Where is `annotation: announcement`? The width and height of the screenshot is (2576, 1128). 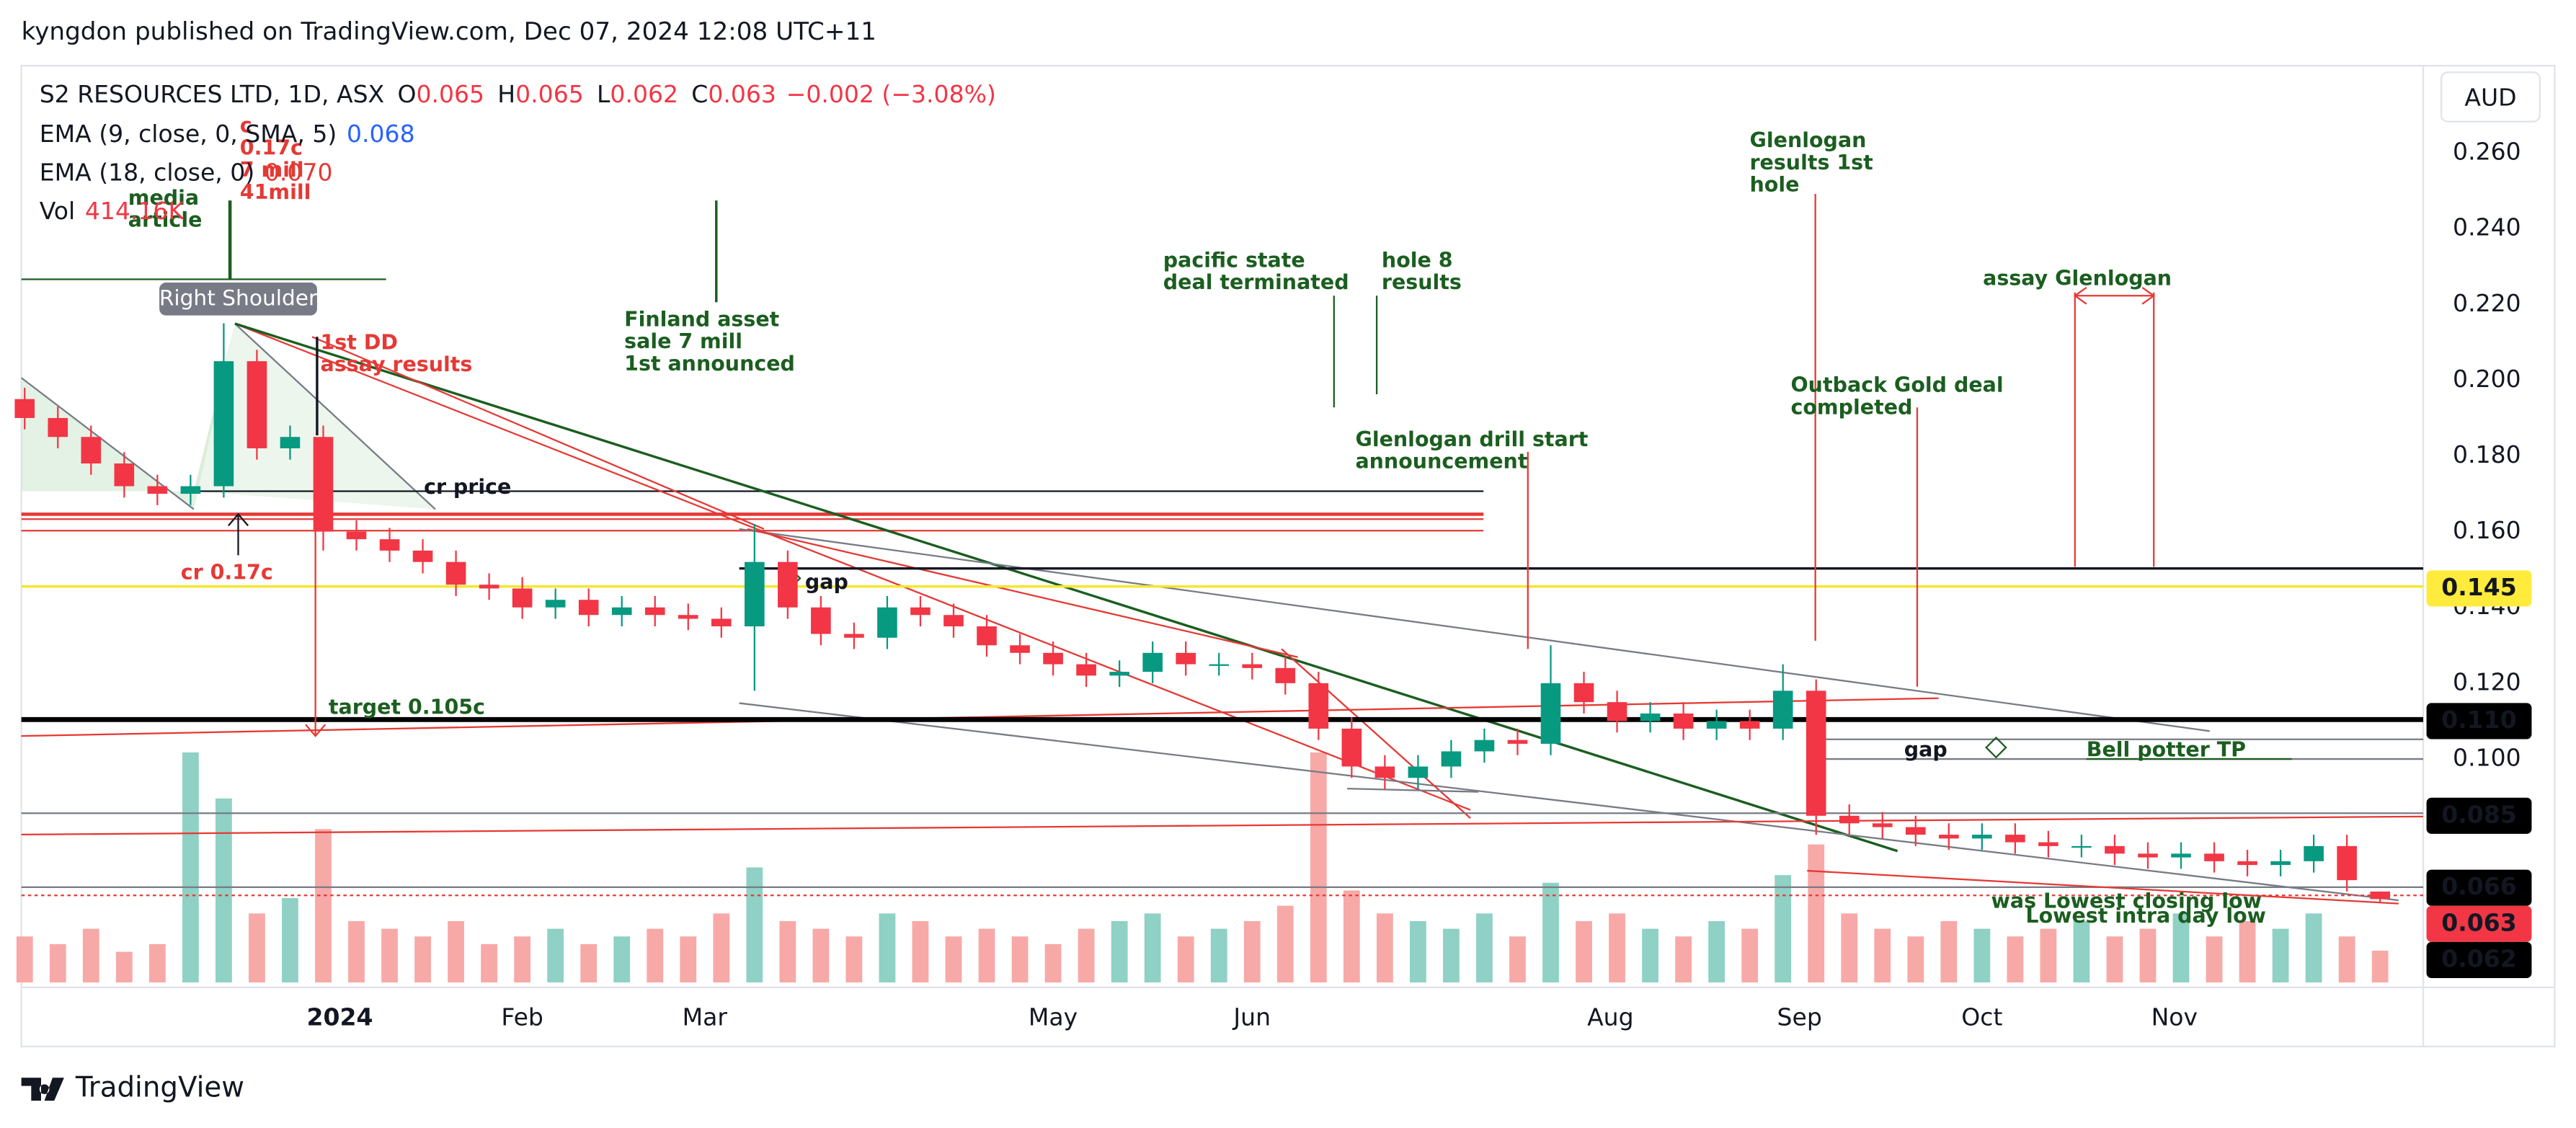 annotation: announcement is located at coordinates (1441, 462).